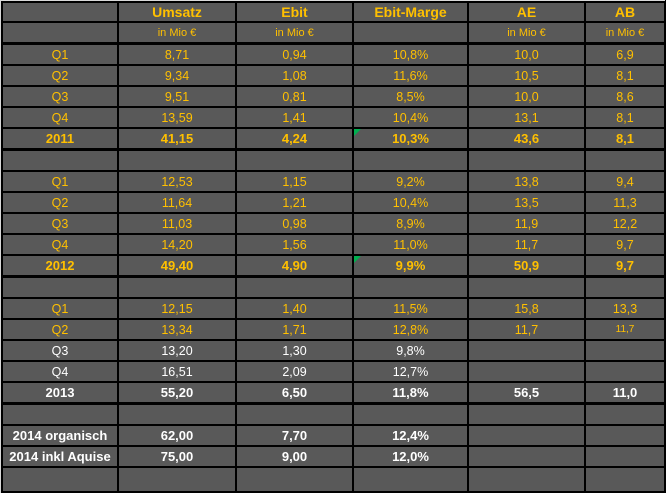 The image size is (666, 493). What do you see at coordinates (625, 33) in the screenshot?
I see `column-unit-ab: in Mio €` at bounding box center [625, 33].